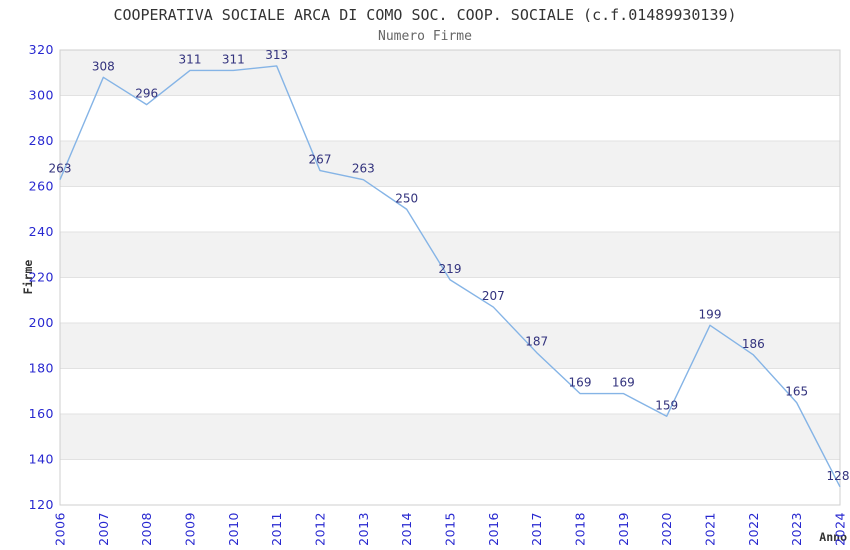  What do you see at coordinates (41, 140) in the screenshot?
I see `y-axis-tick-label: 280` at bounding box center [41, 140].